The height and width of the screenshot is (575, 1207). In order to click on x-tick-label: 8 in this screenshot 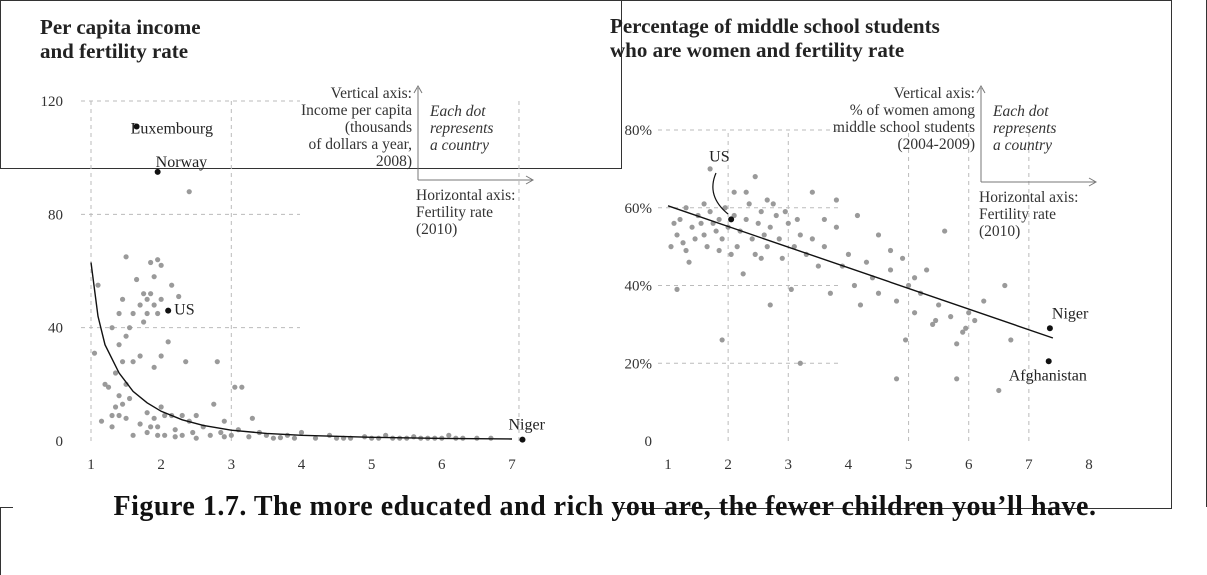, I will do `click(1089, 465)`.